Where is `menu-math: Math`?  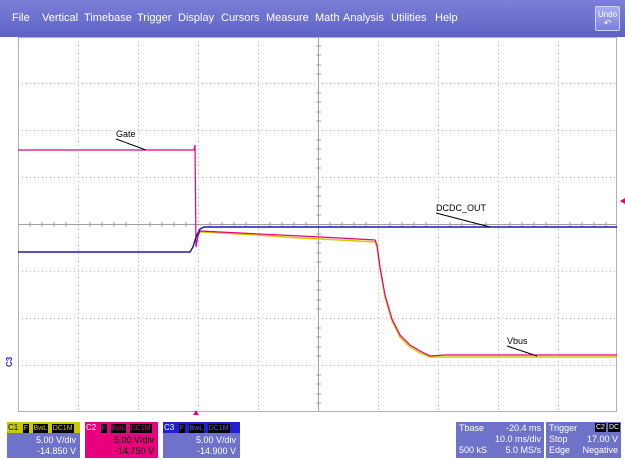
menu-math: Math is located at coordinates (327, 18).